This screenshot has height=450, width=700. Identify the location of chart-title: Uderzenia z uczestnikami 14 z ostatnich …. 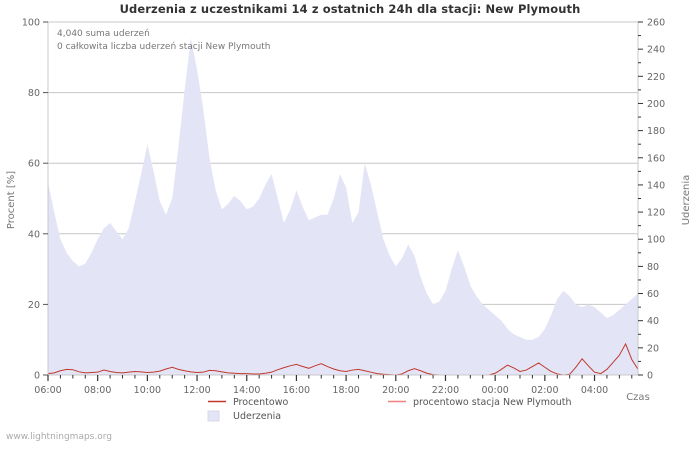
(350, 9).